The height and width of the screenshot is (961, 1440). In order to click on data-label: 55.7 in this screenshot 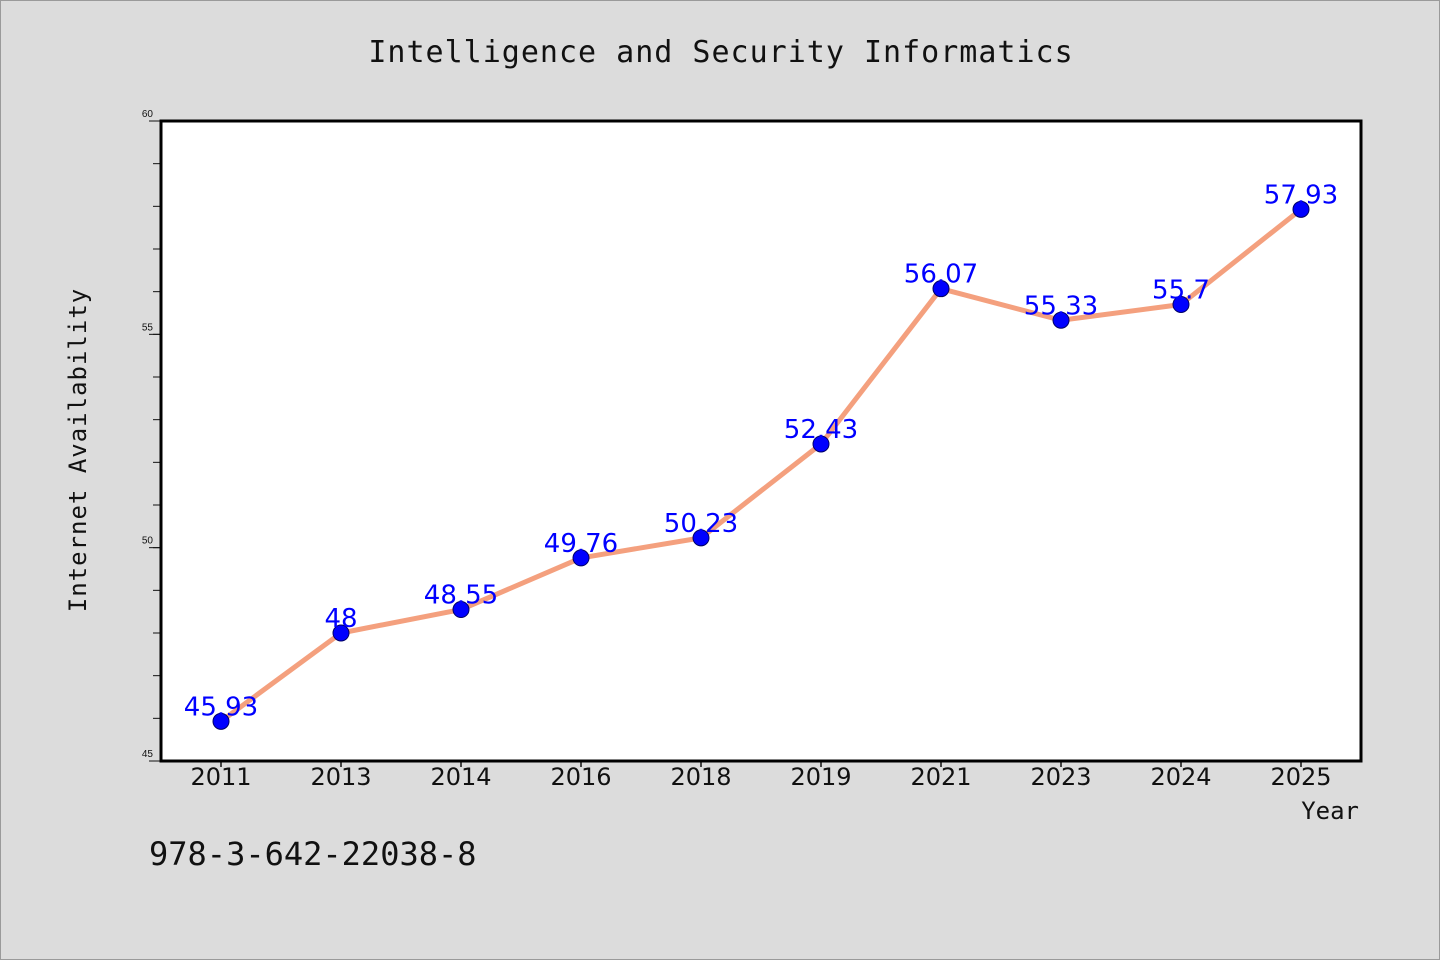, I will do `click(1181, 290)`.